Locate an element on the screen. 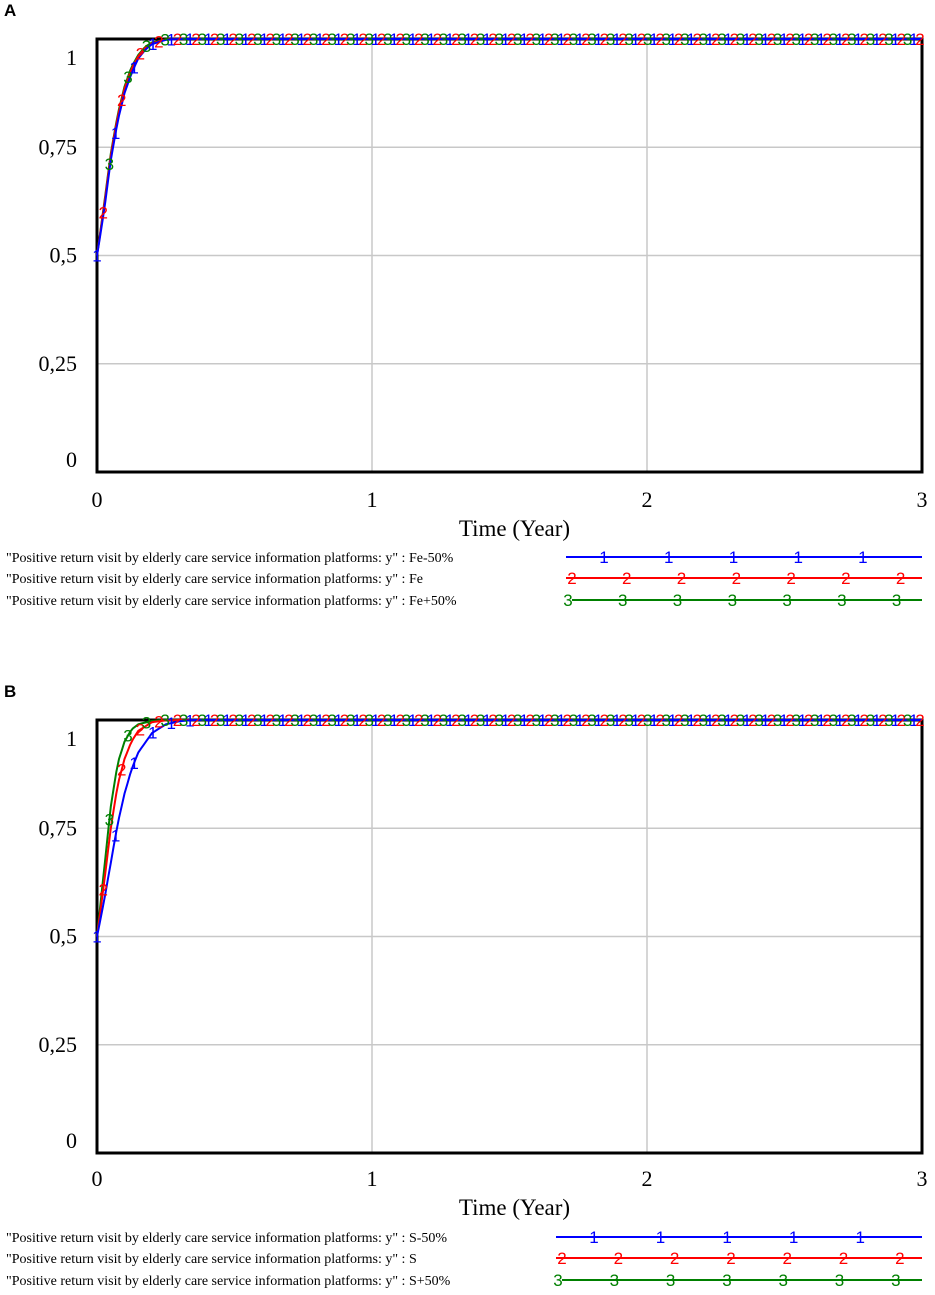 The width and height of the screenshot is (935, 1295). y-tick-label: 0,5 is located at coordinates (64, 255).